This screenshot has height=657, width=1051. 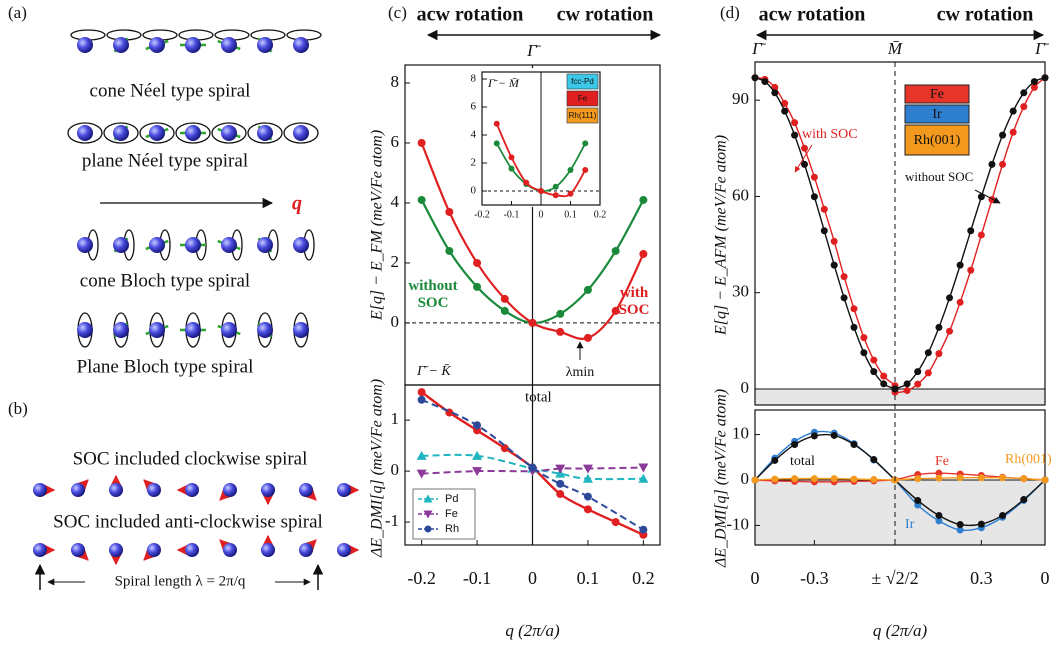 What do you see at coordinates (987, 196) in the screenshot?
I see `series-pointer` at bounding box center [987, 196].